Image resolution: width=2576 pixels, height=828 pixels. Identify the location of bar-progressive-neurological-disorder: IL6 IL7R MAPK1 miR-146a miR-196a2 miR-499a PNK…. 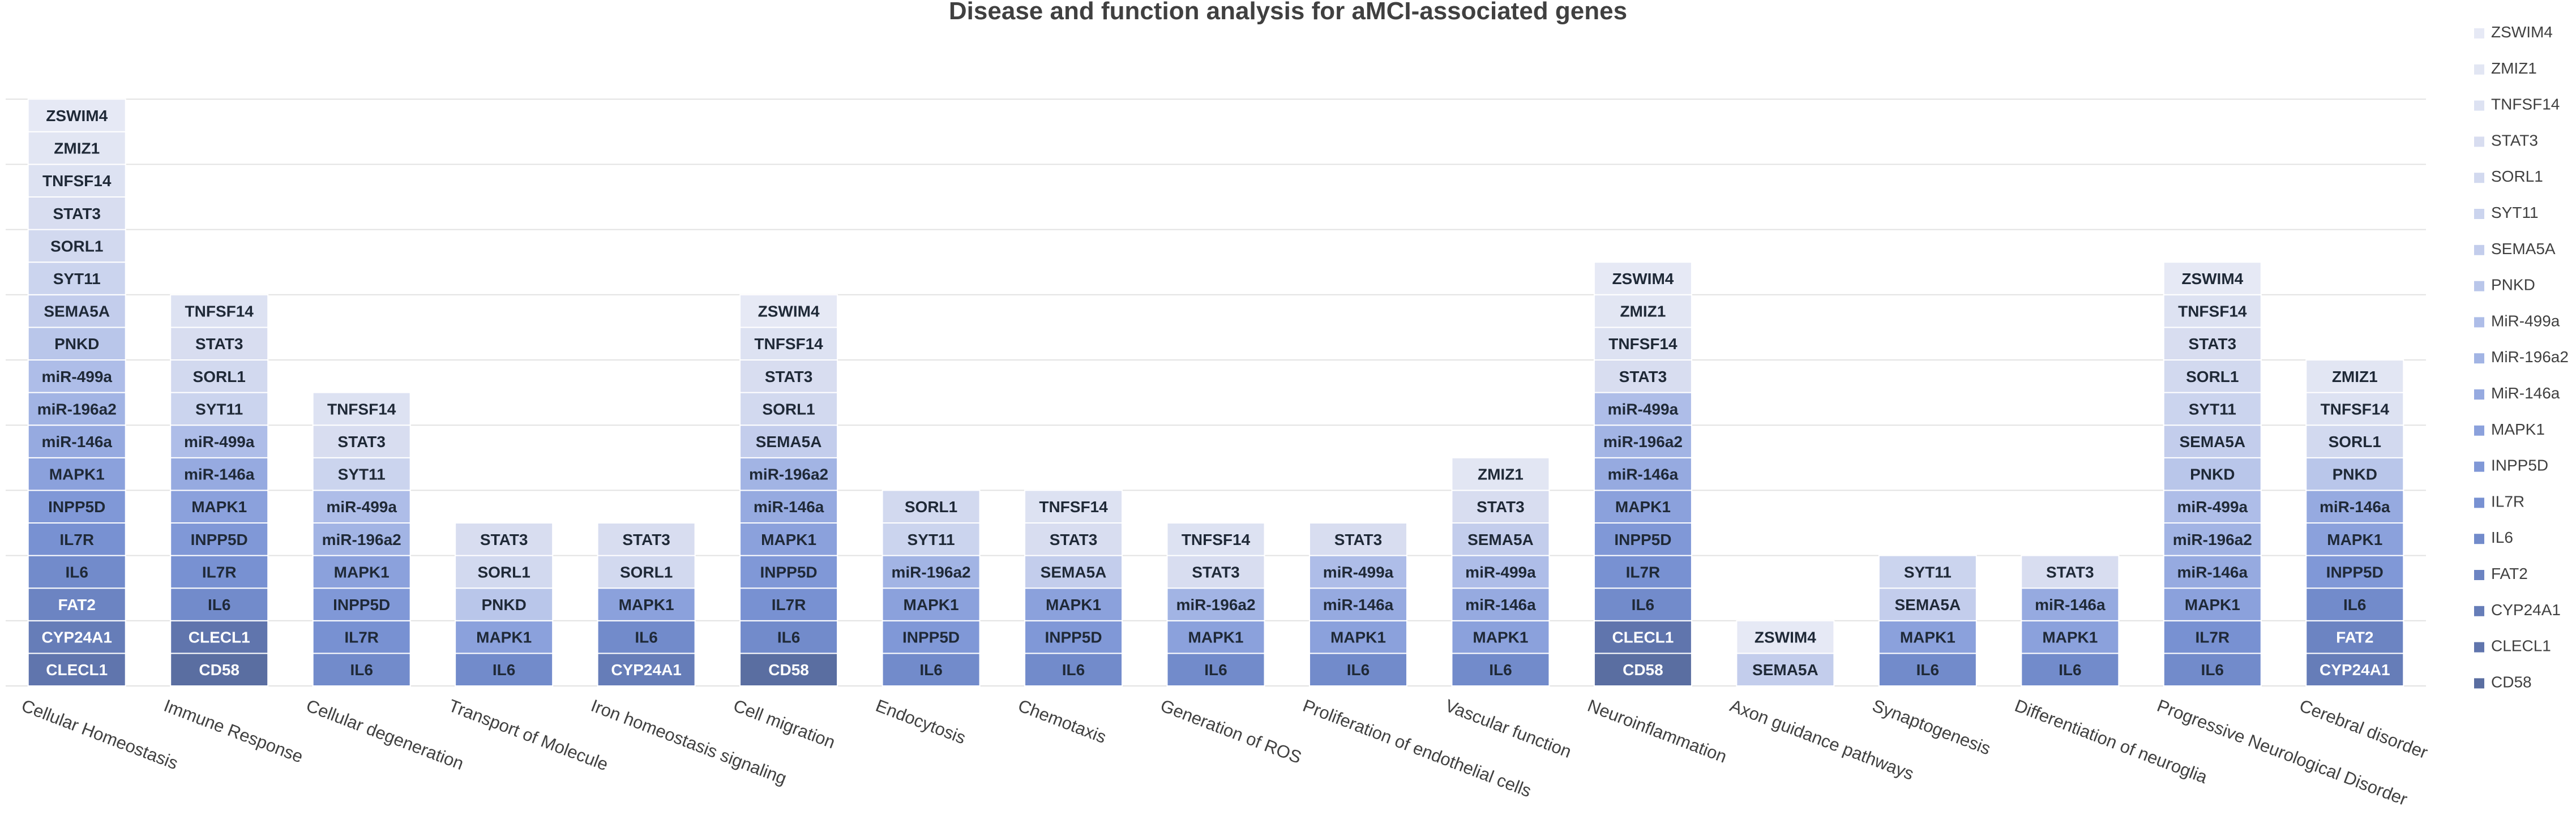
(2212, 474).